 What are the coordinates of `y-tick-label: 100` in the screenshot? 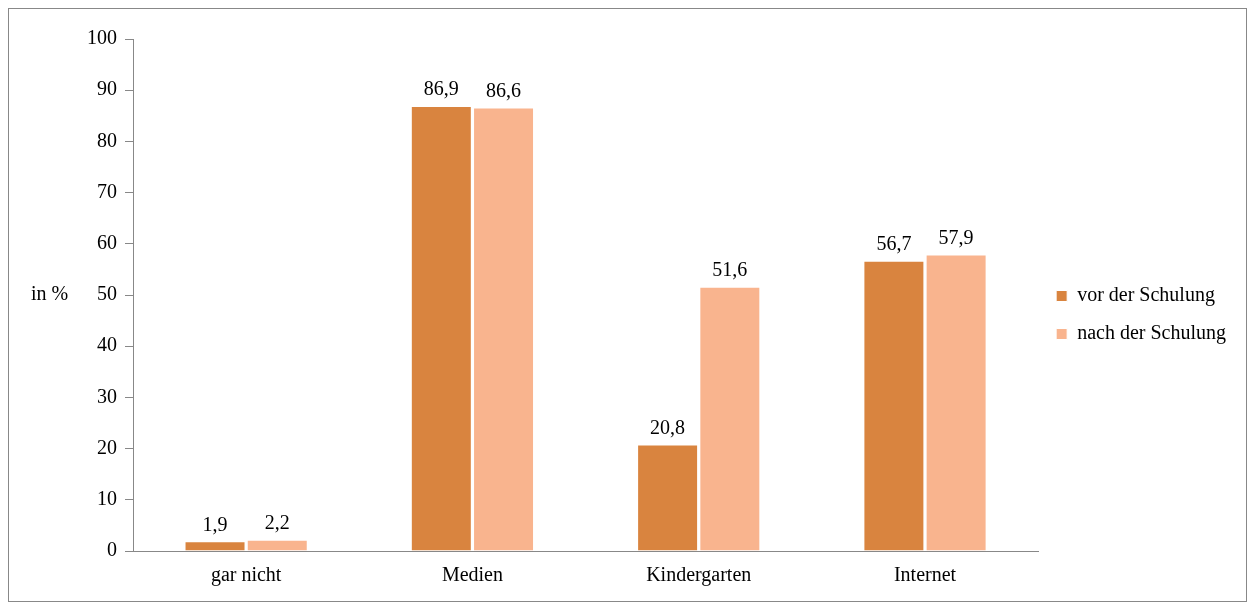 It's located at (102, 37).